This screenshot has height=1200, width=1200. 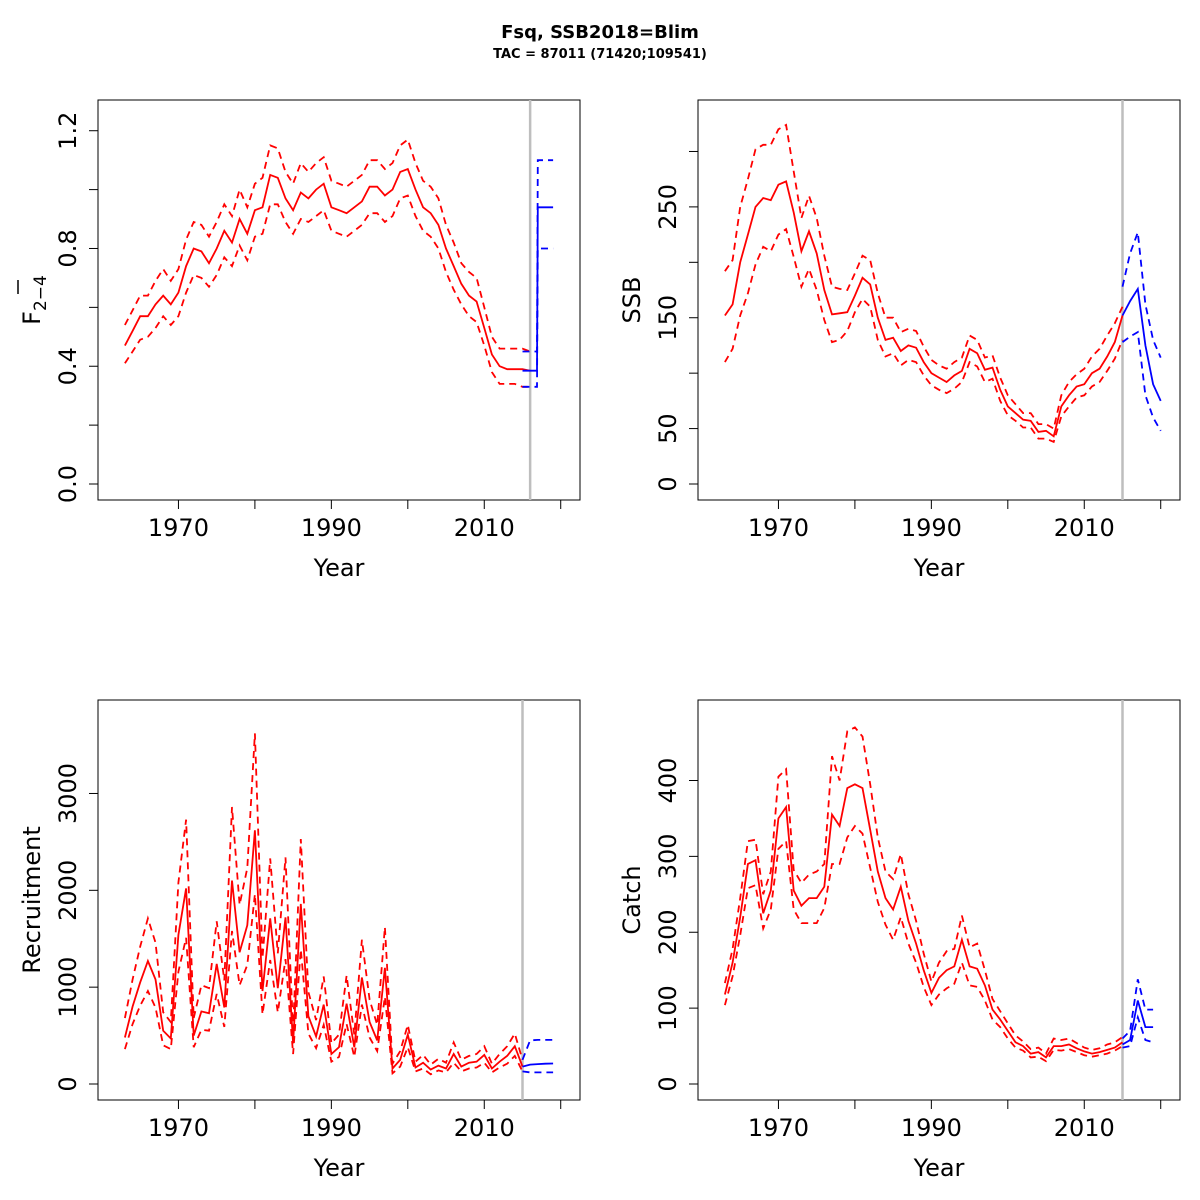 What do you see at coordinates (668, 318) in the screenshot?
I see `y-tick-label: 150` at bounding box center [668, 318].